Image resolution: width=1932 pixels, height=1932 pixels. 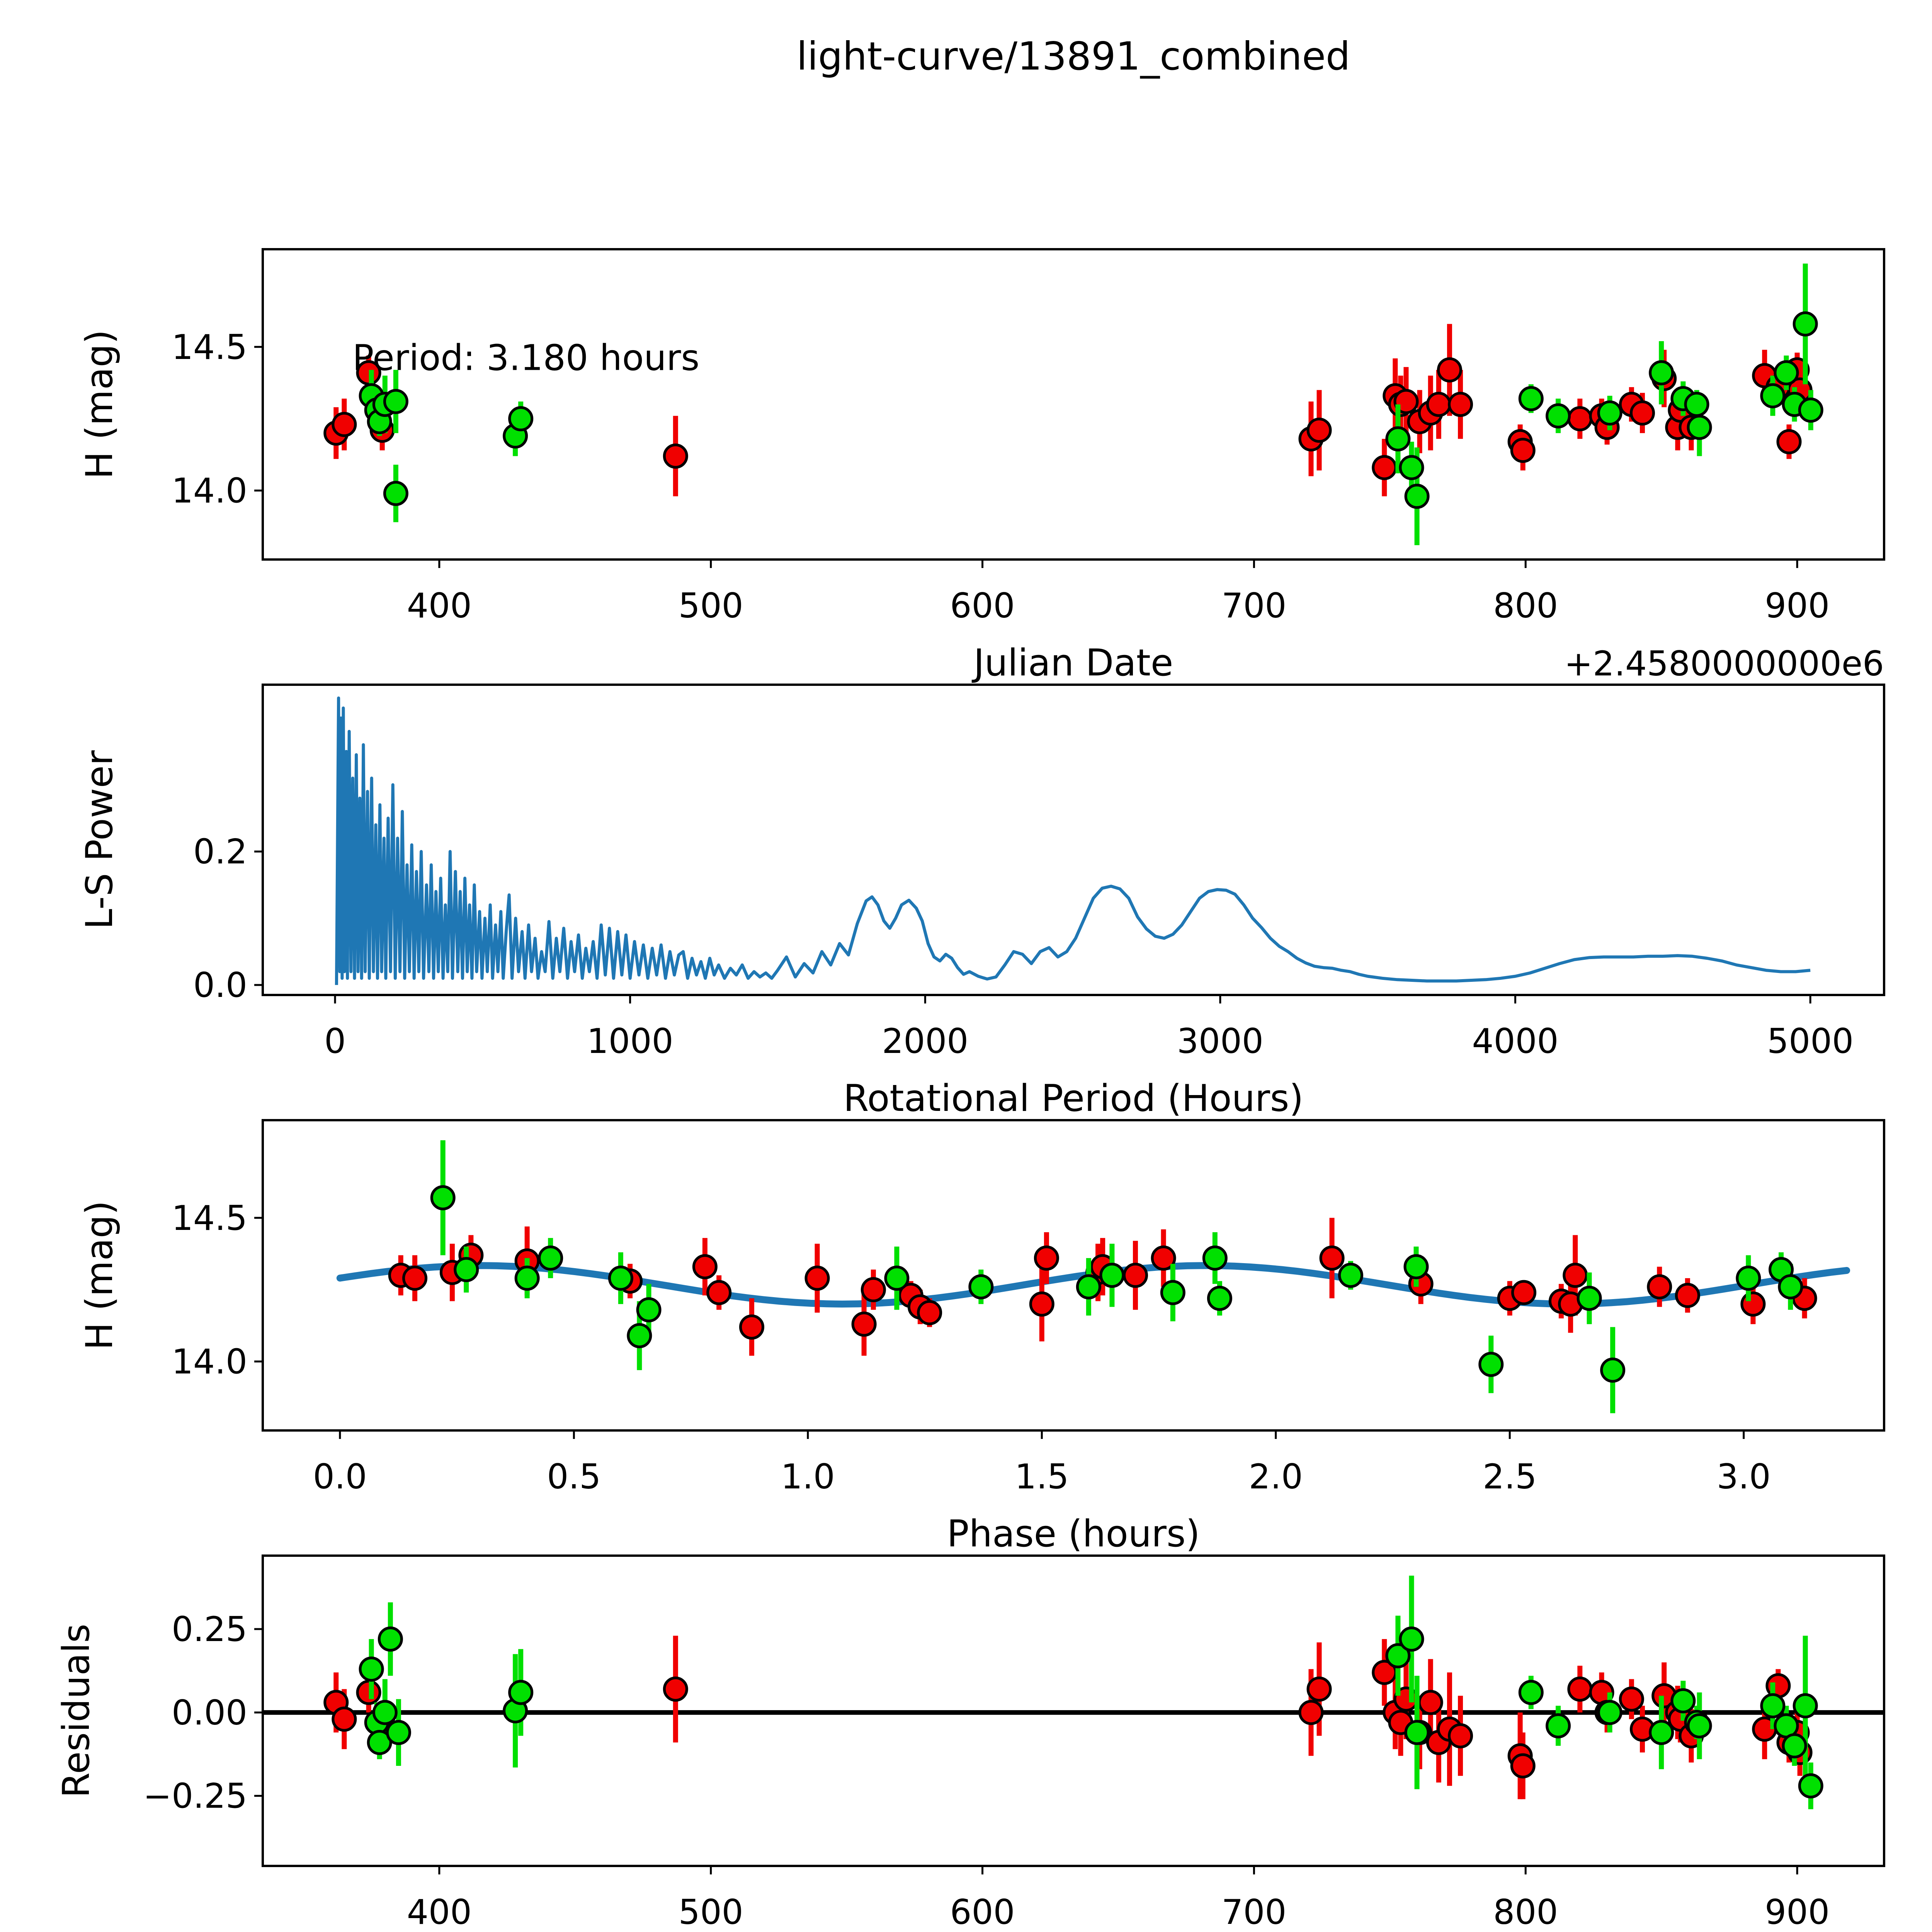 What do you see at coordinates (1516, 1041) in the screenshot?
I see `x-tick-label: 4000` at bounding box center [1516, 1041].